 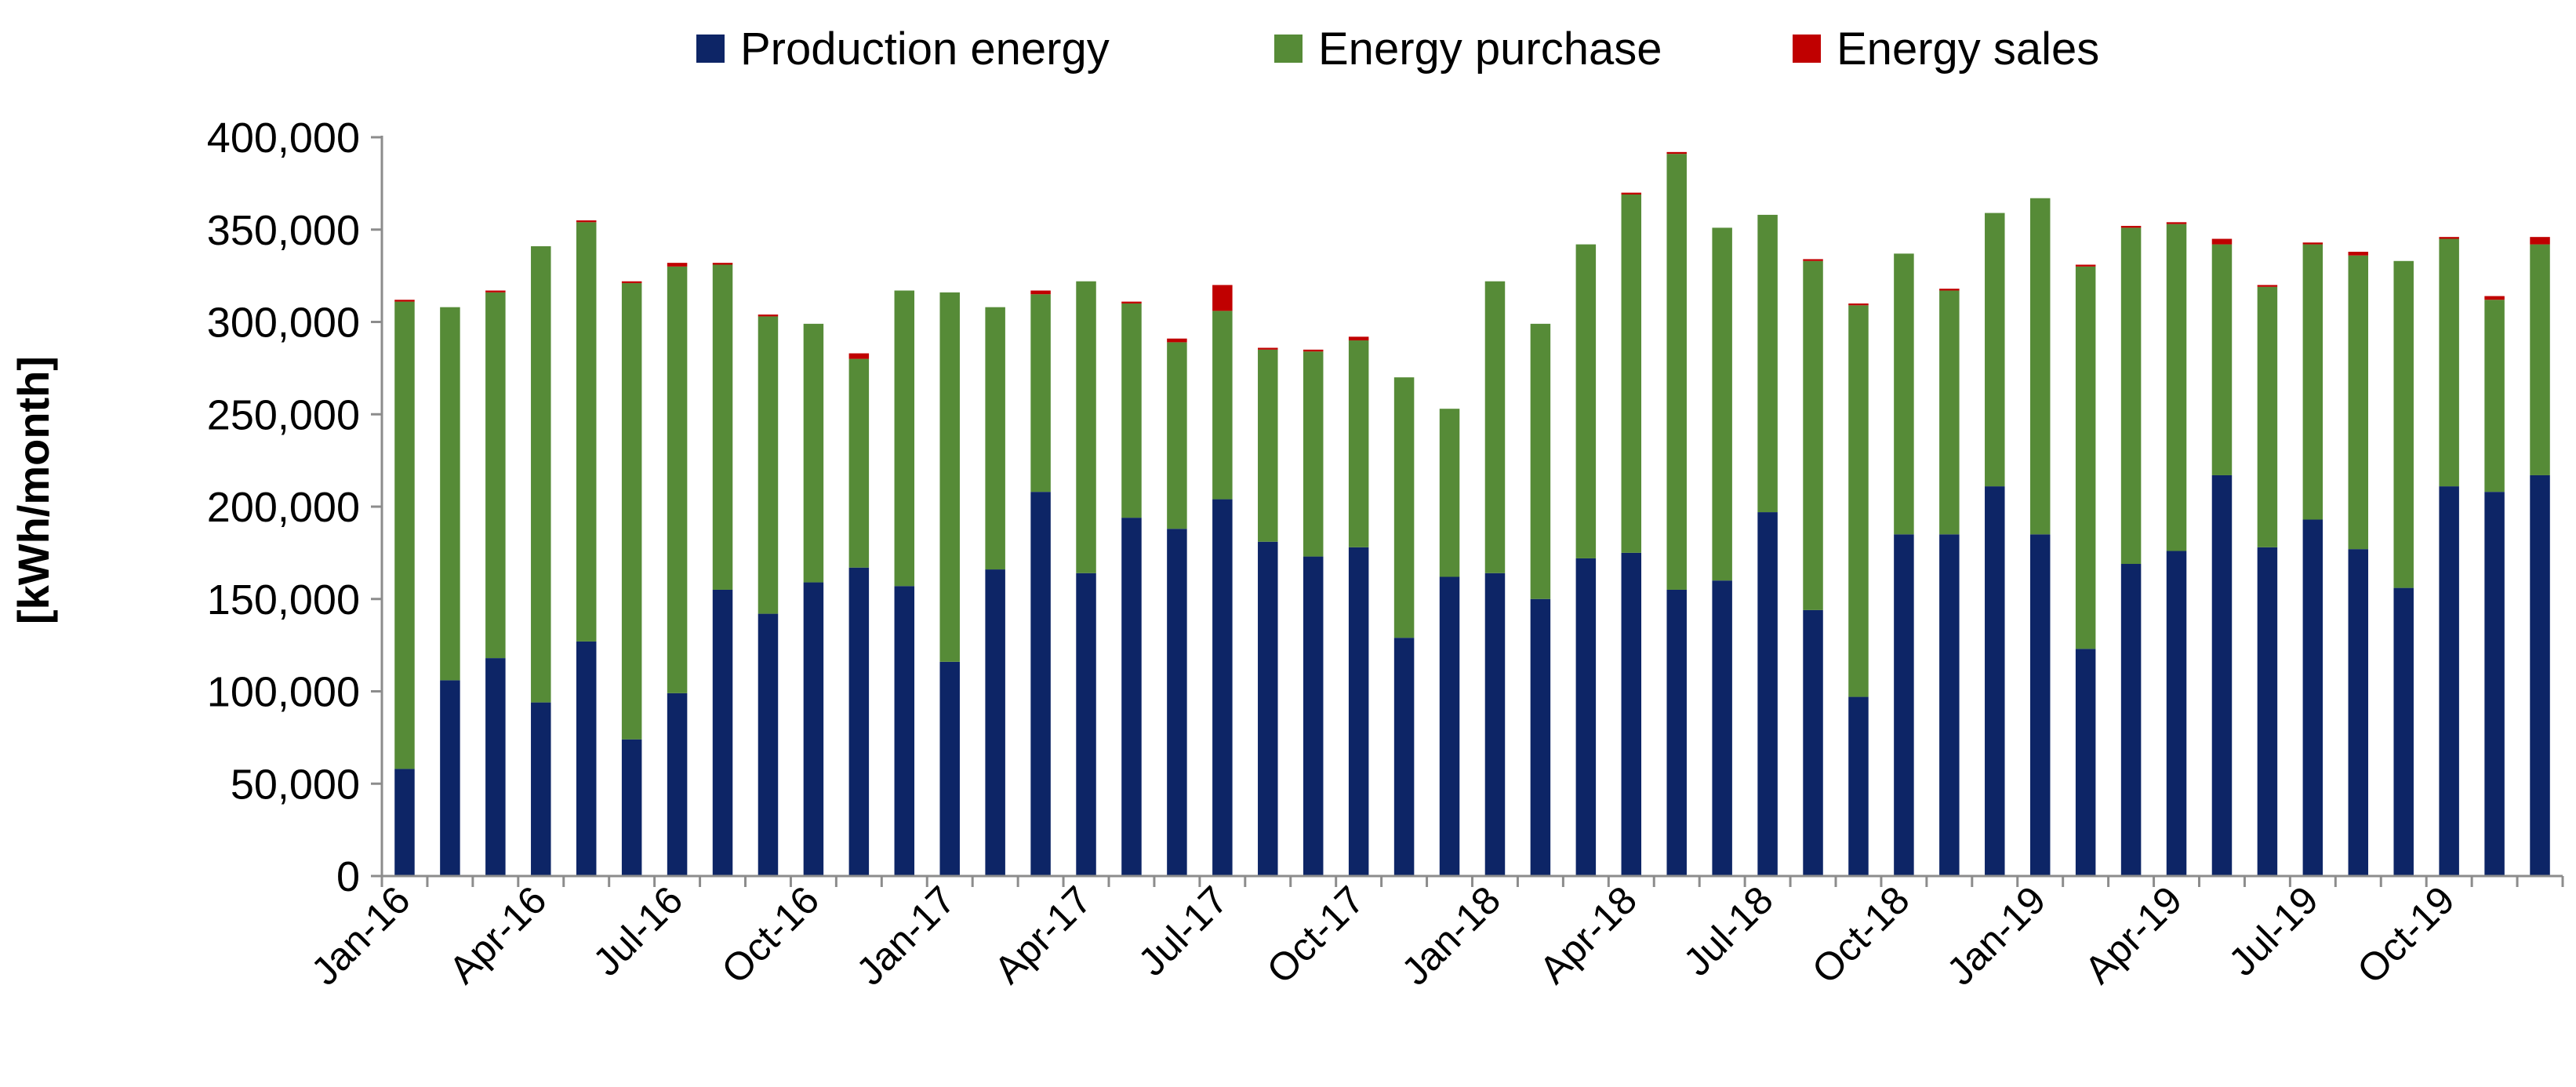 I want to click on y-tick-label: 50,000, so click(x=295, y=784).